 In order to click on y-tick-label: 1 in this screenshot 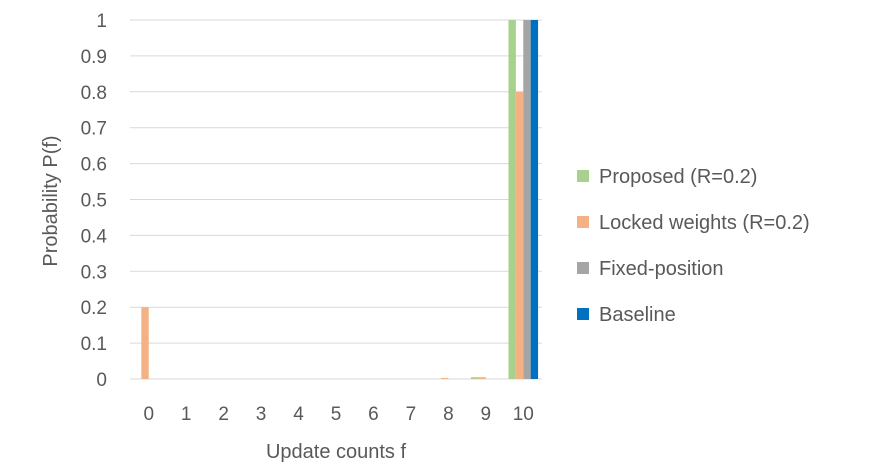, I will do `click(101, 21)`.